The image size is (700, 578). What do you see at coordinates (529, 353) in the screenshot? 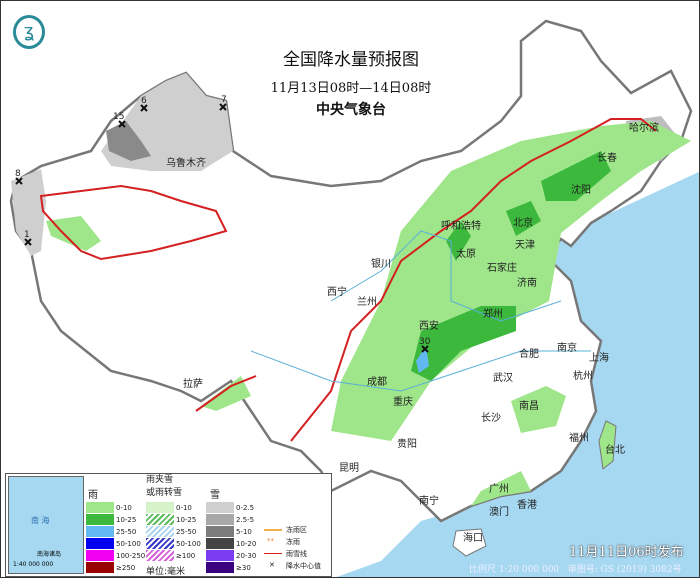
I see `city-label: 合肥` at bounding box center [529, 353].